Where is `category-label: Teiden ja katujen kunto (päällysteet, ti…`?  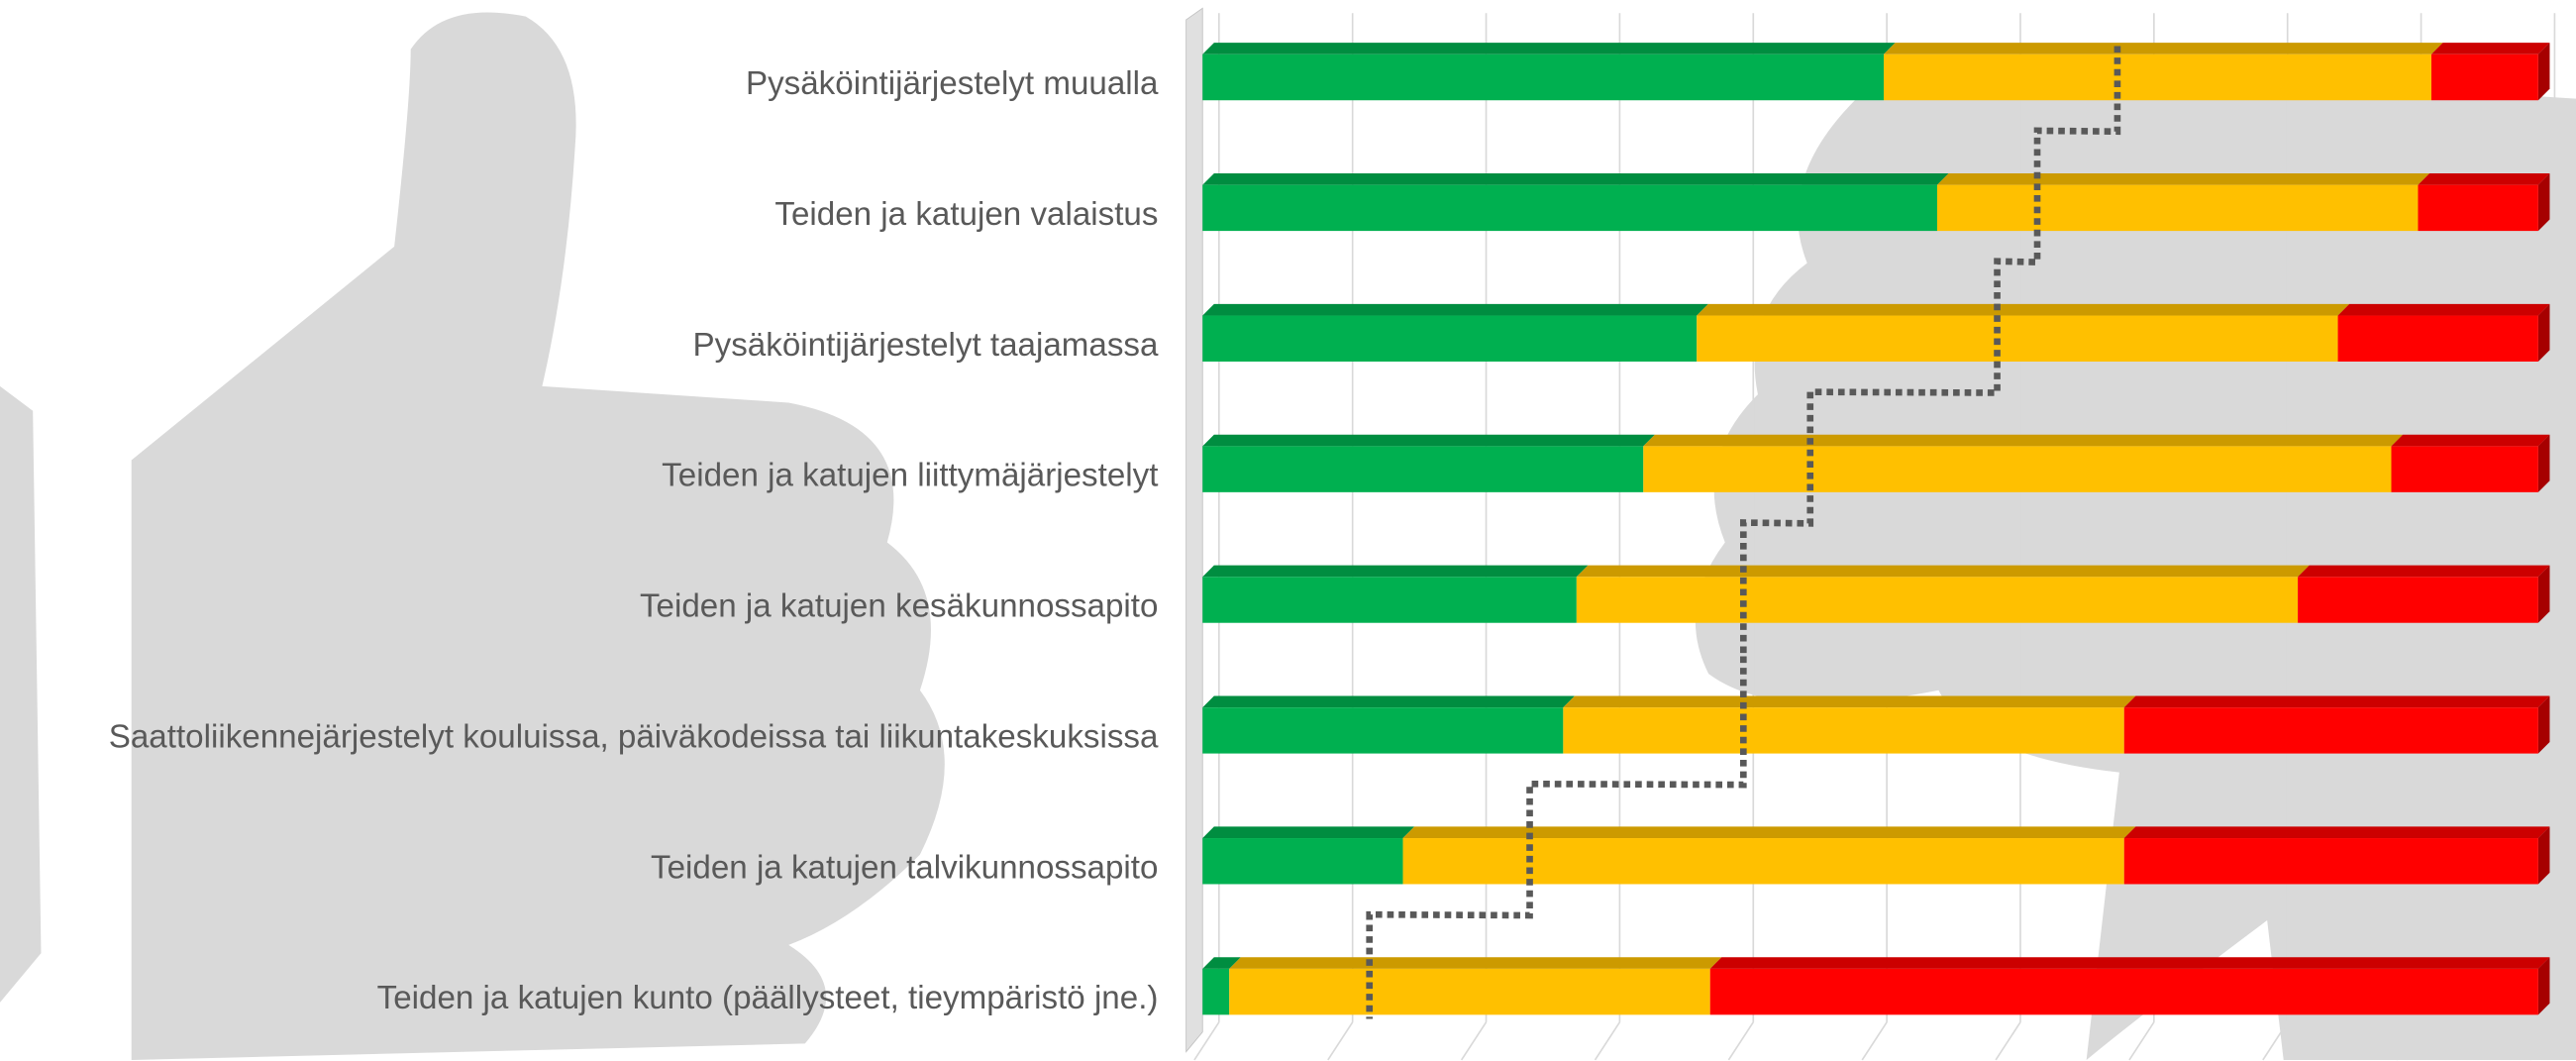 category-label: Teiden ja katujen kunto (päällysteet, ti… is located at coordinates (768, 998).